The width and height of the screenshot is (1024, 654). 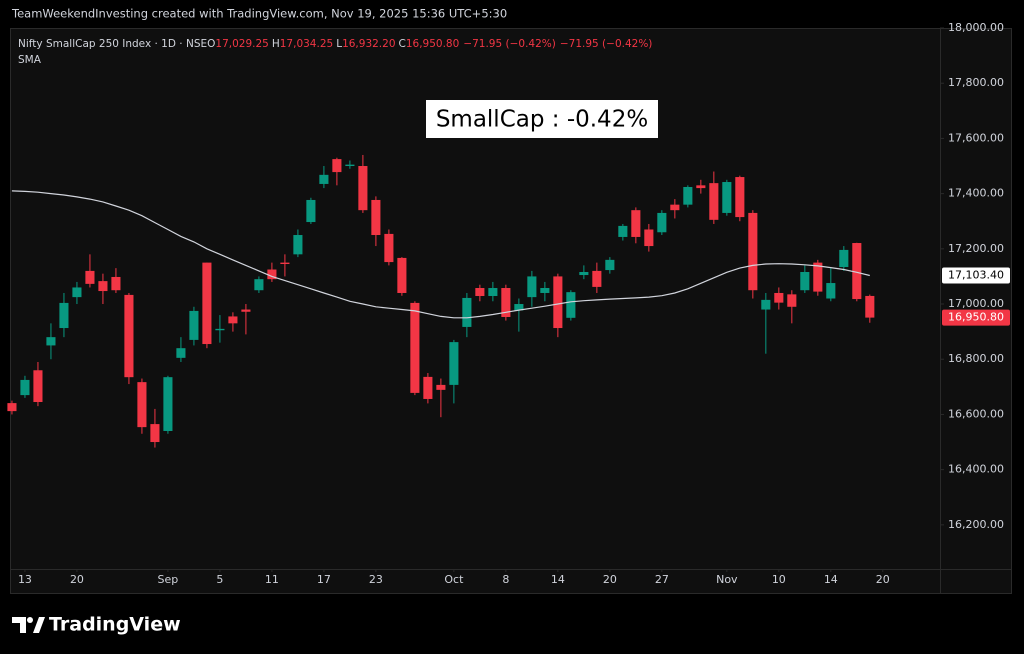 What do you see at coordinates (976, 82) in the screenshot?
I see `y-tick-label: 17,800.00` at bounding box center [976, 82].